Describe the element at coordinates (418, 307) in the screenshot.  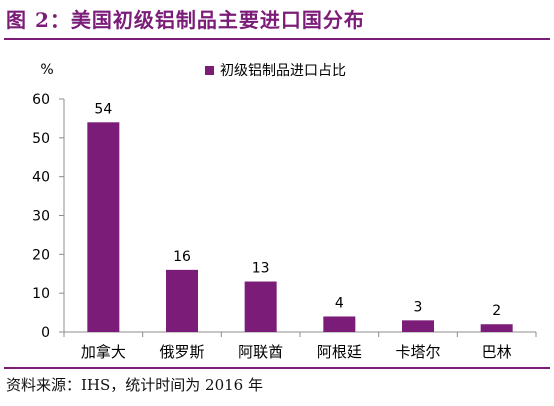
I see `data-label: 3` at that location.